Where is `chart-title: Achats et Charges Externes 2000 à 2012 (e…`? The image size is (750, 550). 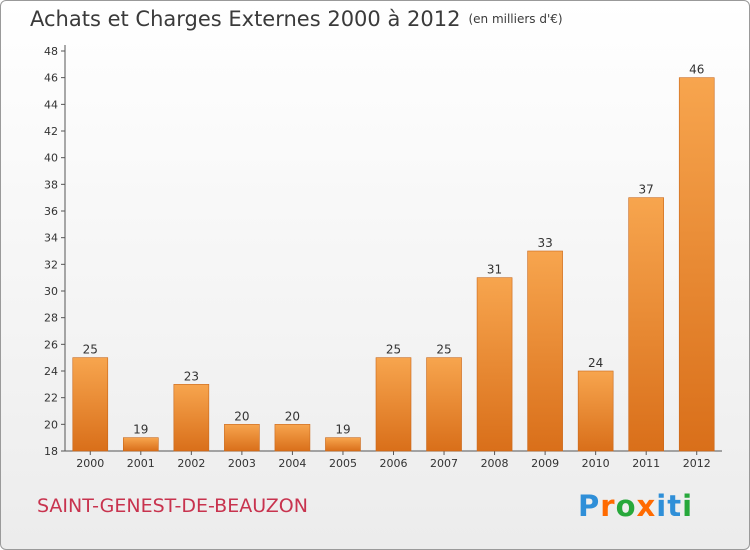 chart-title: Achats et Charges Externes 2000 à 2012 (e… is located at coordinates (296, 19).